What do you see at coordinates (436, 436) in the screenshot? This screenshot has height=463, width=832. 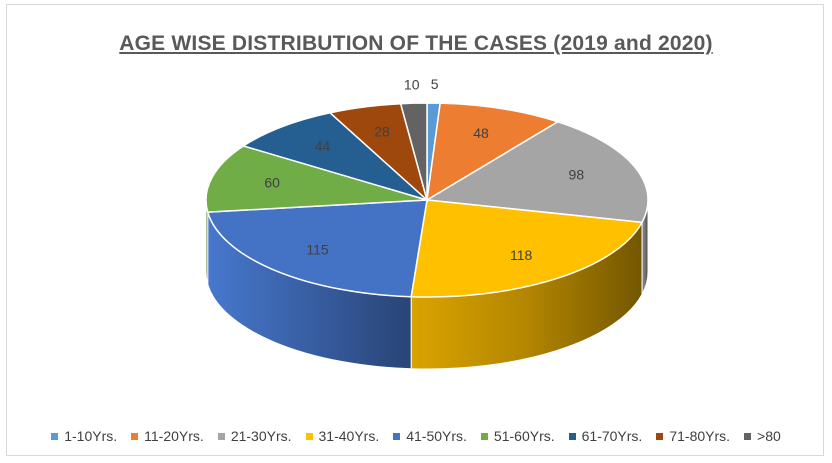 I see `legend-label: 41-50Yrs.` at bounding box center [436, 436].